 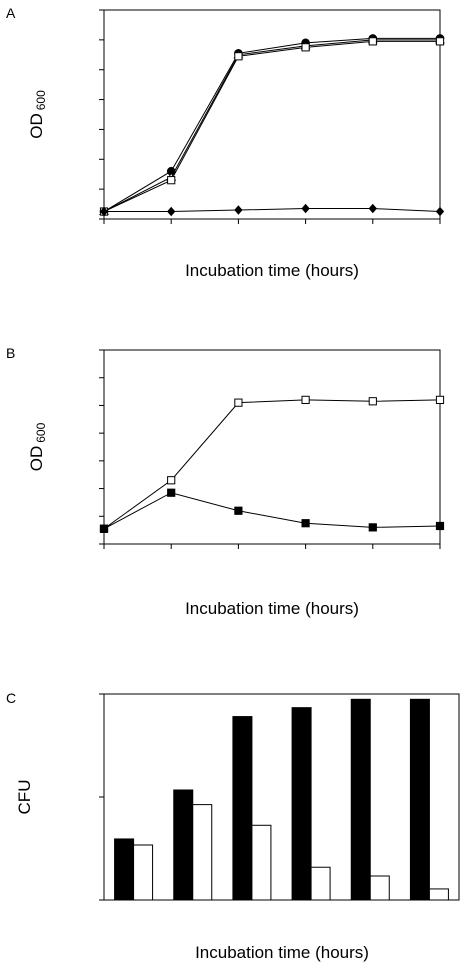 I want to click on plot-area, so click(x=272, y=447).